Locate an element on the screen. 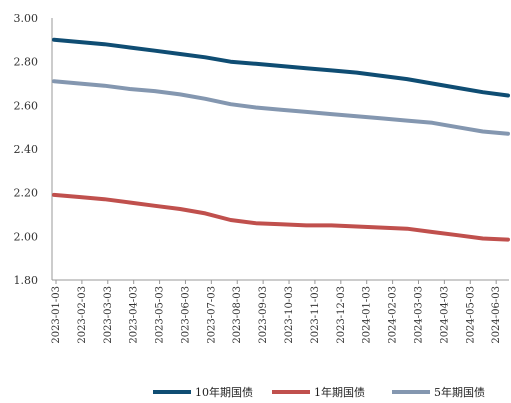 This screenshot has height=403, width=511. y-tick-label: 2.40 is located at coordinates (26, 149).